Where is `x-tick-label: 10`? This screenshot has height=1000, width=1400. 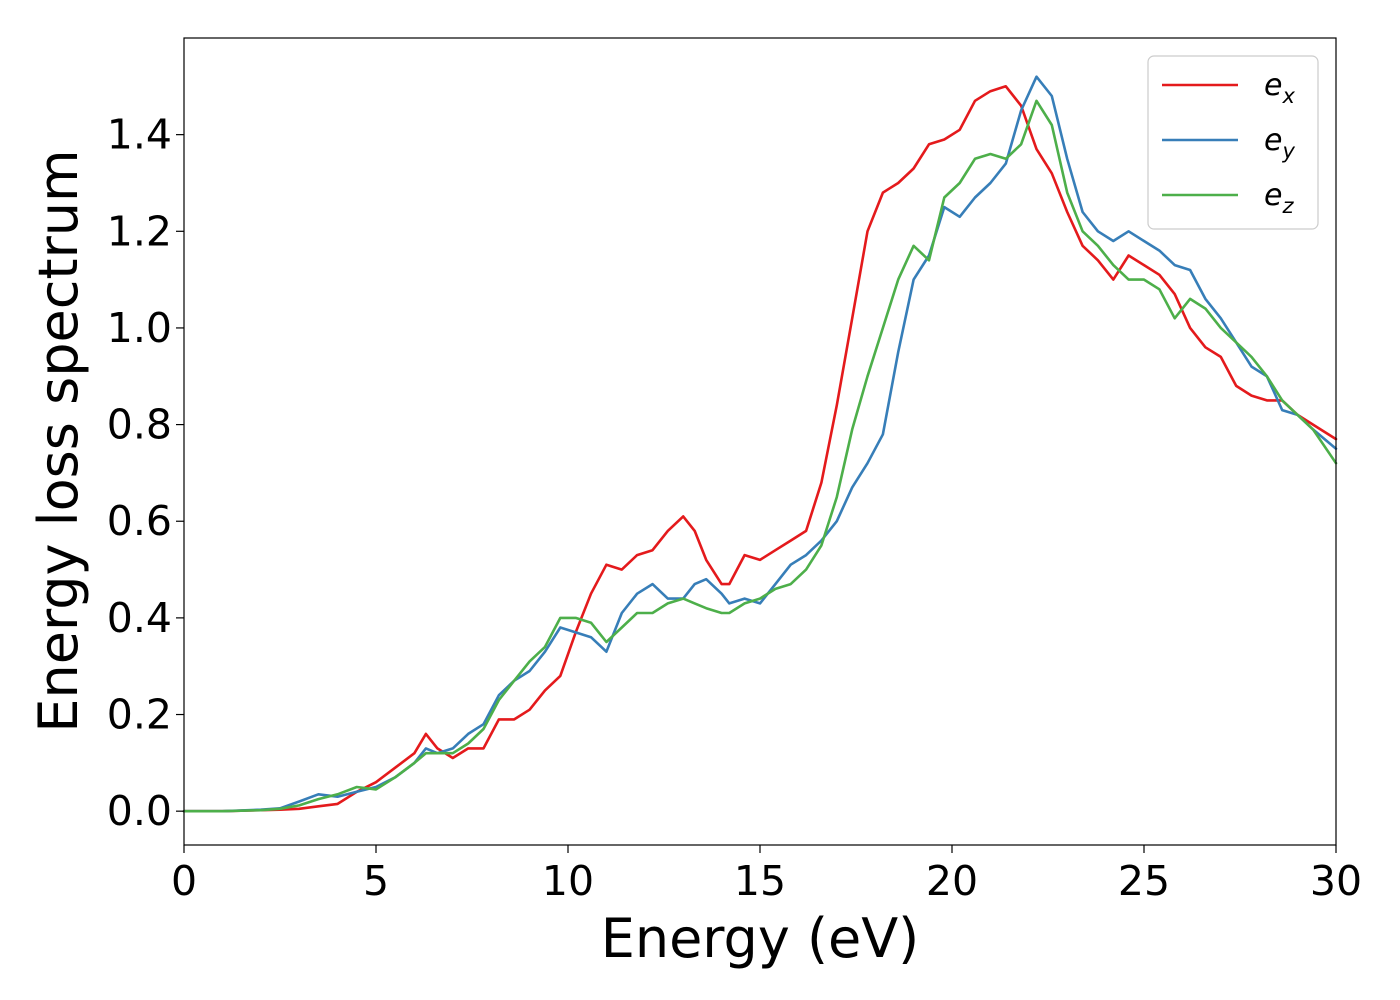
x-tick-label: 10 is located at coordinates (568, 881).